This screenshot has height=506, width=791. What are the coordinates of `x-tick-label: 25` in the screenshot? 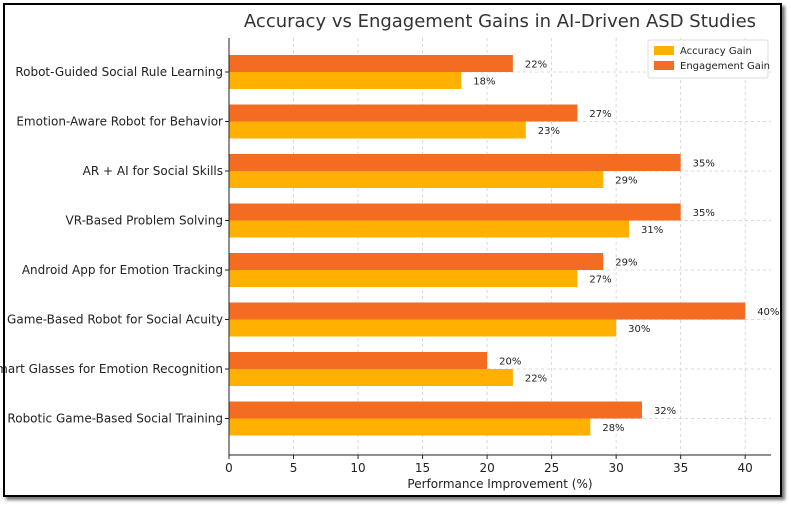 It's located at (551, 468).